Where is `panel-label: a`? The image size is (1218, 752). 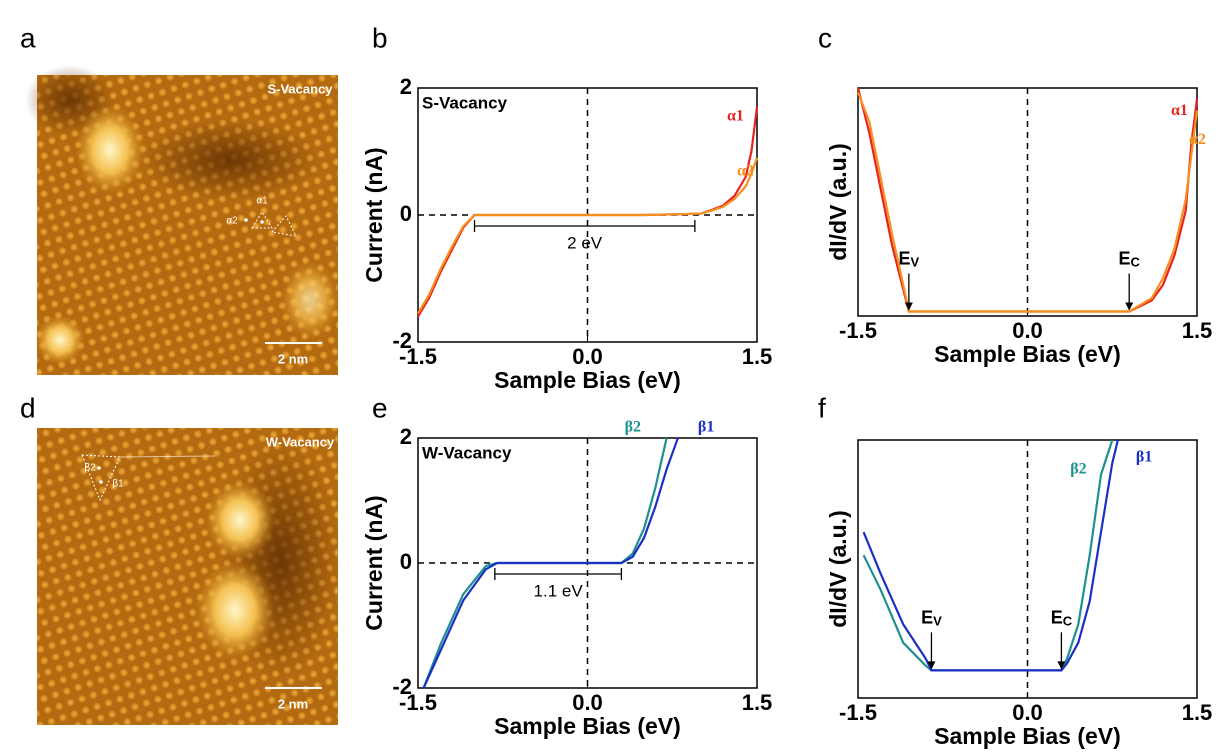 panel-label: a is located at coordinates (28, 37).